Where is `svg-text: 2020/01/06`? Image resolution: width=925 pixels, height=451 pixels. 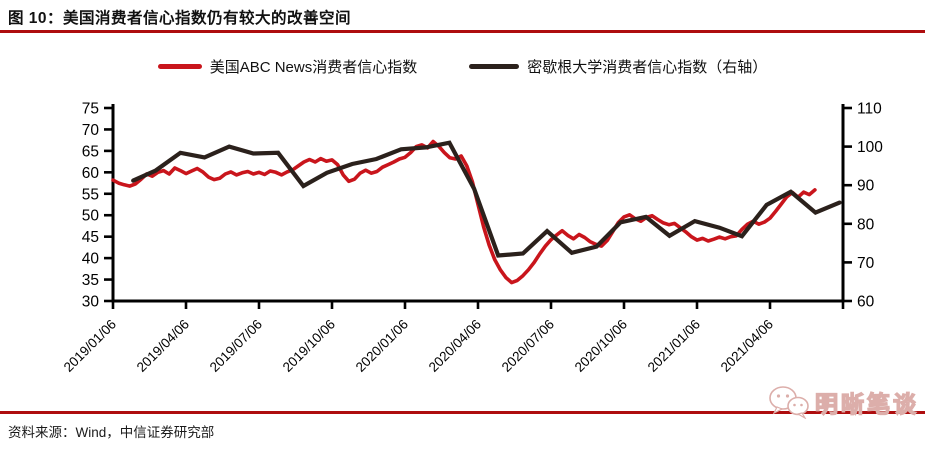
svg-text: 2020/01/06 is located at coordinates (382, 346).